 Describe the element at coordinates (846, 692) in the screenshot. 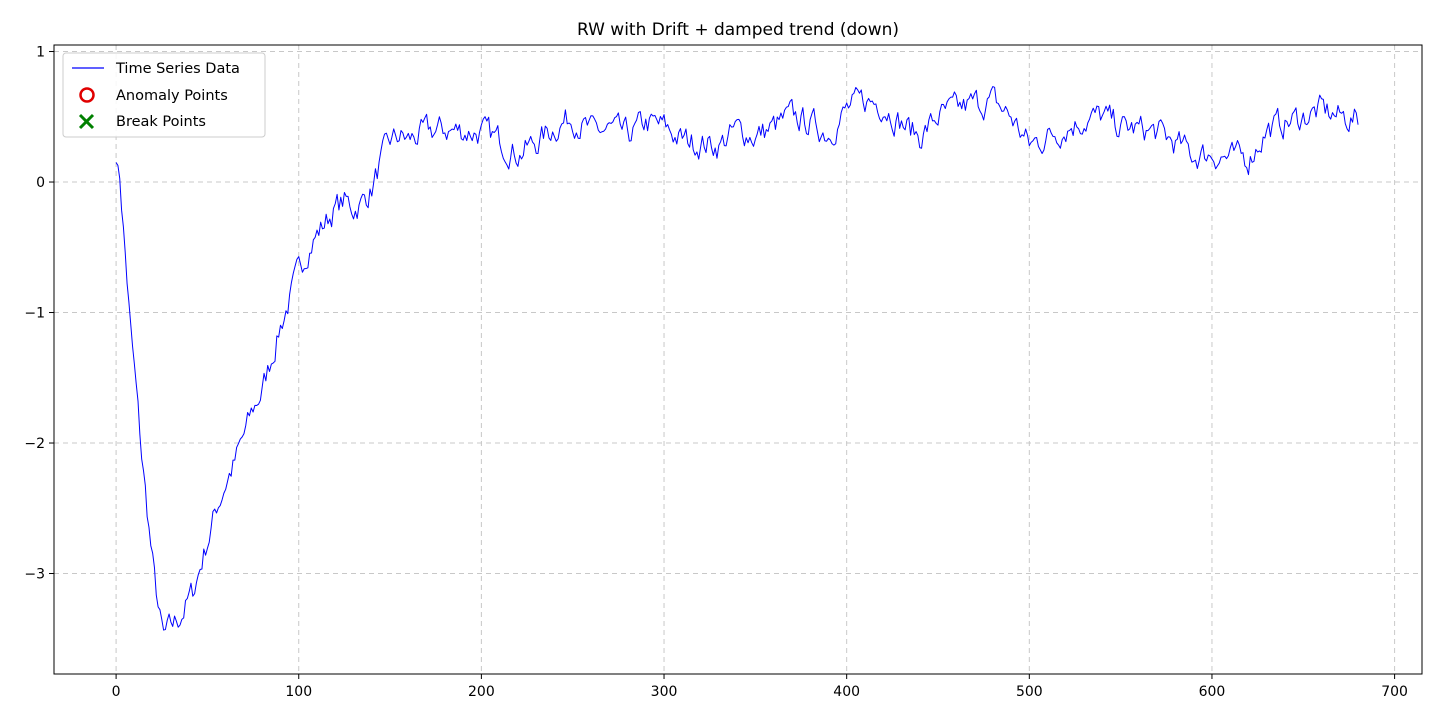

I see `x-tick-label: 400` at that location.